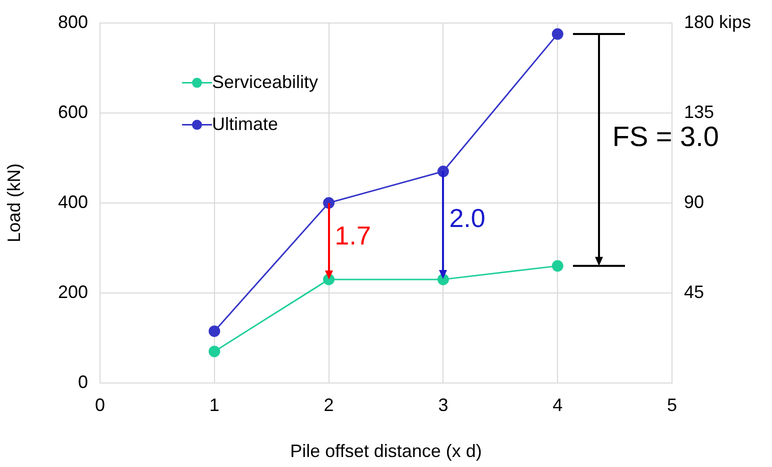  I want to click on legend-label: Serviceability, so click(265, 82).